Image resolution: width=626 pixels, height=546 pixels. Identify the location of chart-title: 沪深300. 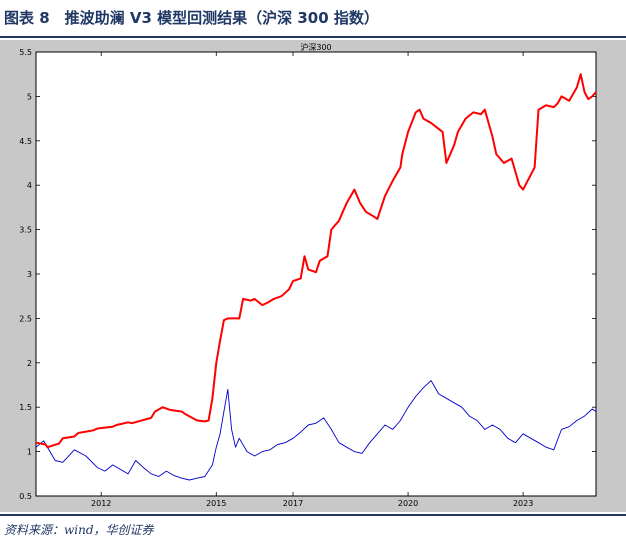
(315, 47).